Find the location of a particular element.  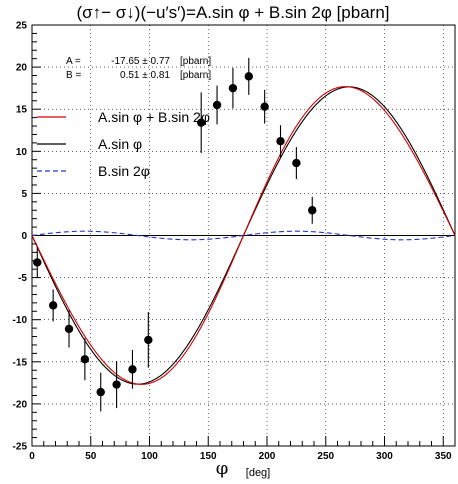

y-tick-label: 15 is located at coordinates (22, 110).